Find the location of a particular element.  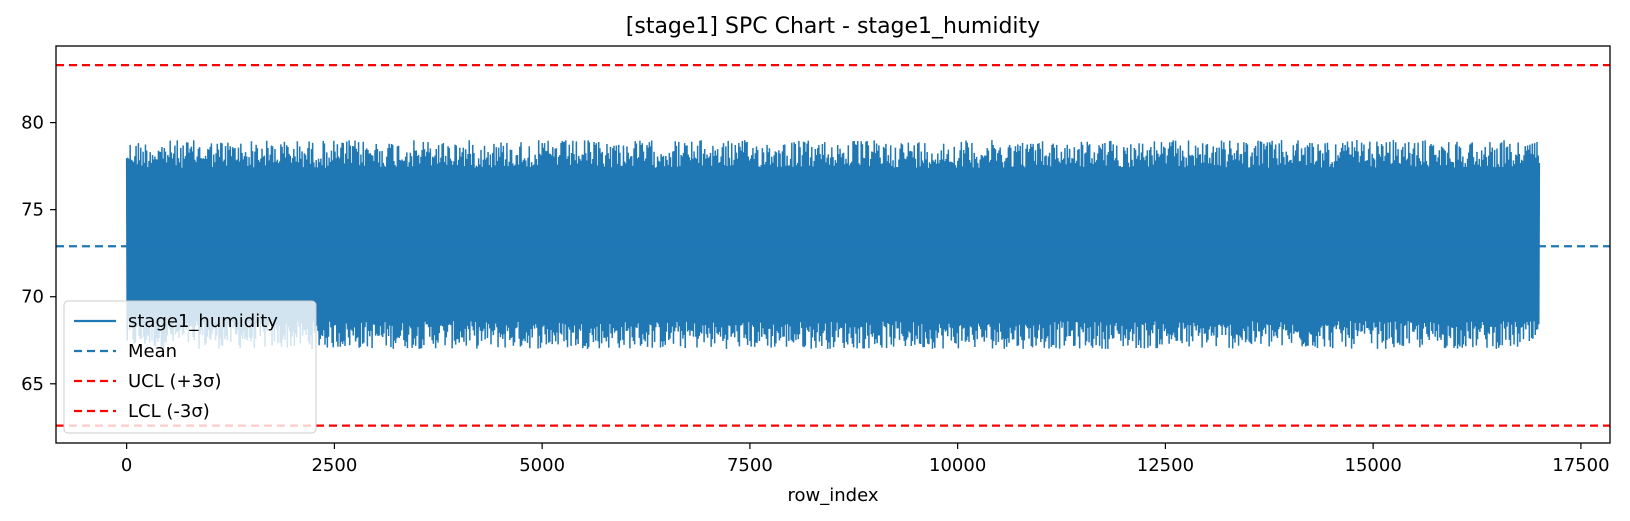

x-tick-label: 2500 is located at coordinates (334, 465).